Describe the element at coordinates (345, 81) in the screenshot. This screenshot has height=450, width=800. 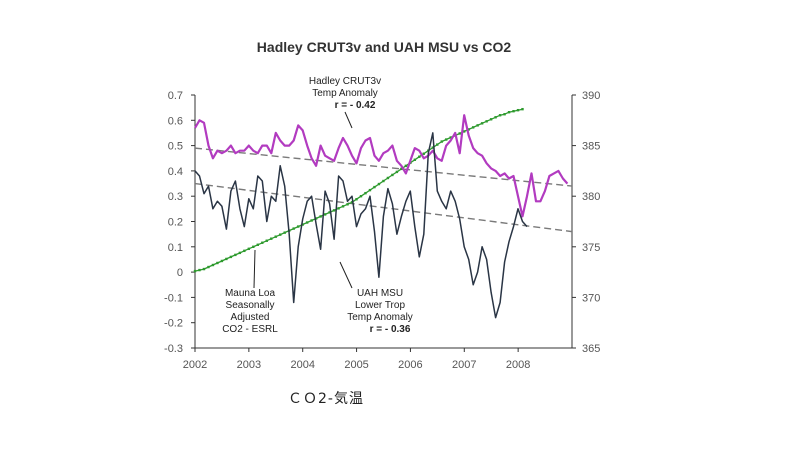
I see `annotation-text: Hadley CRUT3v` at that location.